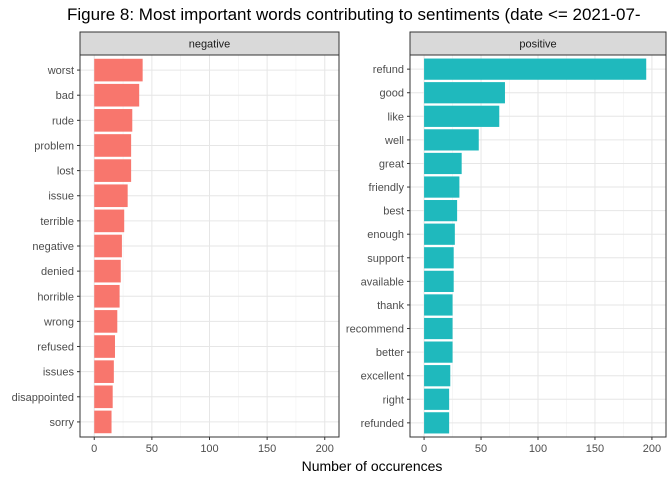 The height and width of the screenshot is (480, 672). What do you see at coordinates (57, 272) in the screenshot?
I see `y-tick-label: denied` at bounding box center [57, 272].